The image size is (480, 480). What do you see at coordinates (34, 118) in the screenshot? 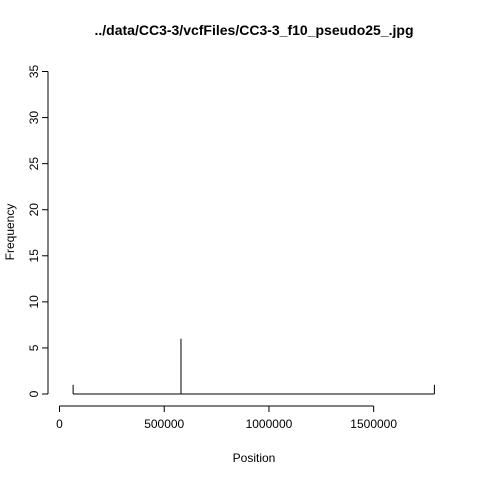
I see `y-tick-label: 30` at bounding box center [34, 118].